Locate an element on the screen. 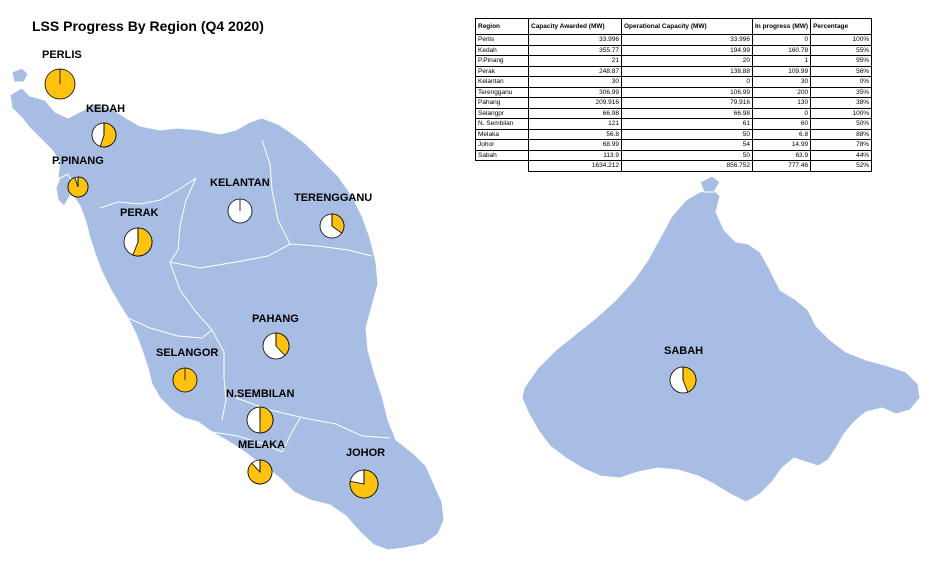 This screenshot has width=946, height=569. header-in-progress: In progress (MW) is located at coordinates (781, 26).